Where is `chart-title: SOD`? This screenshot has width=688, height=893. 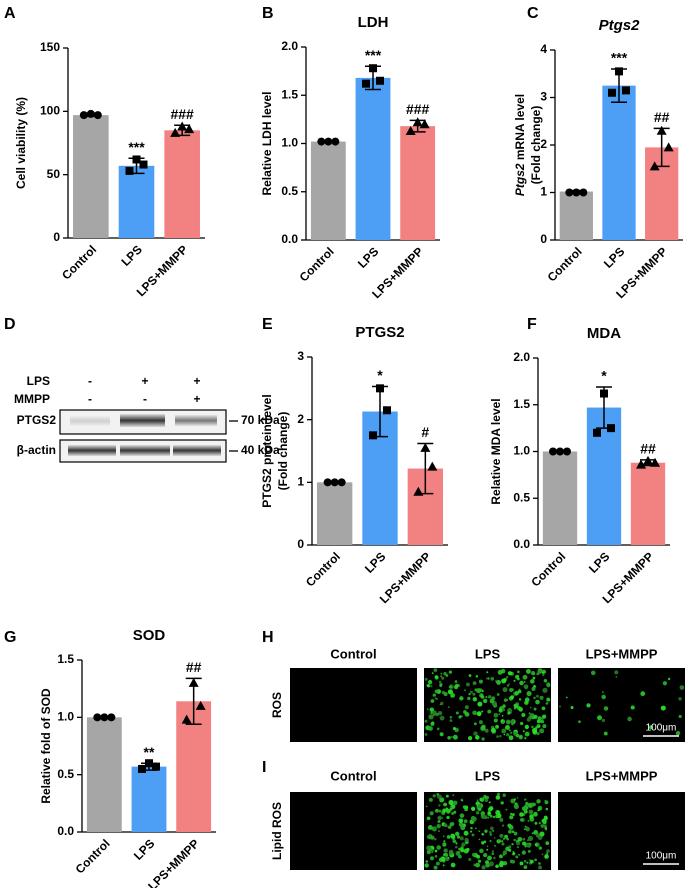 chart-title: SOD is located at coordinates (149, 635).